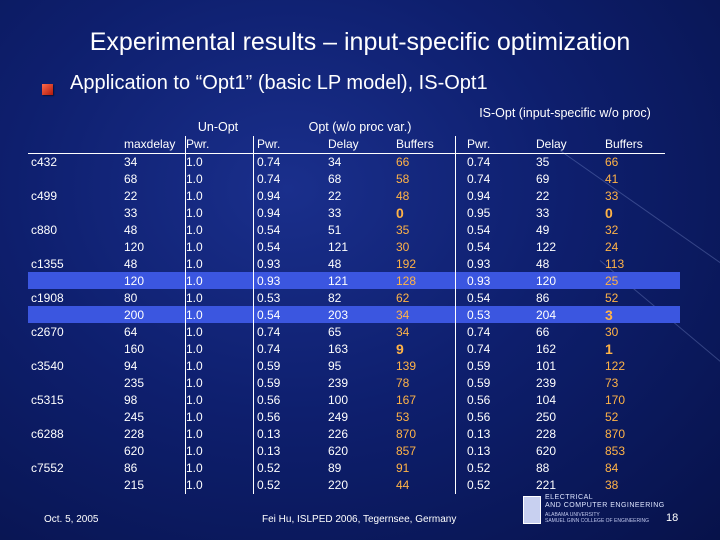  Describe the element at coordinates (406, 264) in the screenshot. I see `buffers-opt-cell: 192` at that location.